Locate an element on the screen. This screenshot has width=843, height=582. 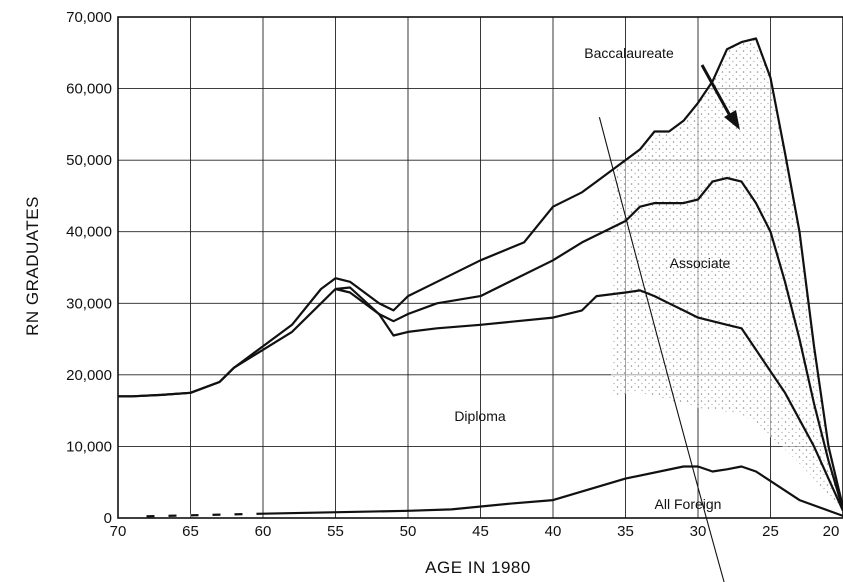
x-tick-label: 30 is located at coordinates (698, 531).